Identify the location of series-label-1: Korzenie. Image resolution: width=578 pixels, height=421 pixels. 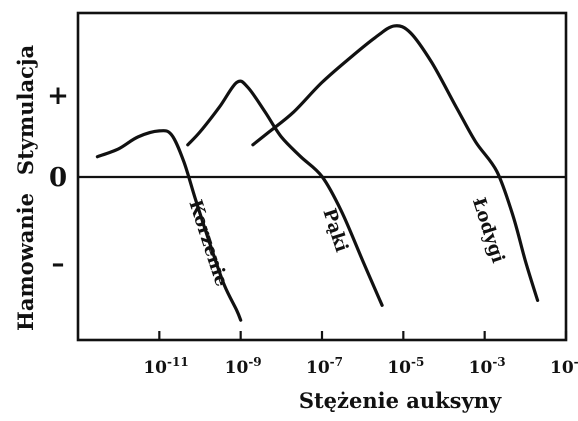
(208, 243).